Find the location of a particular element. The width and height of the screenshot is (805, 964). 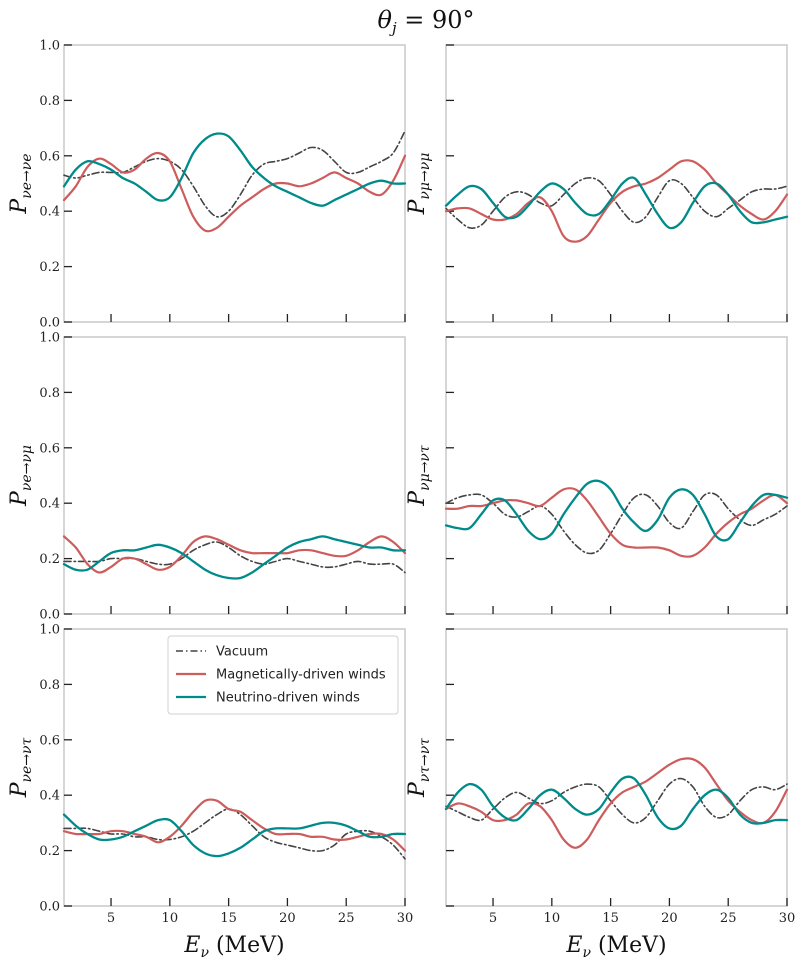

y-axis-label-subscript: νe→ντ is located at coordinates (27, 759).